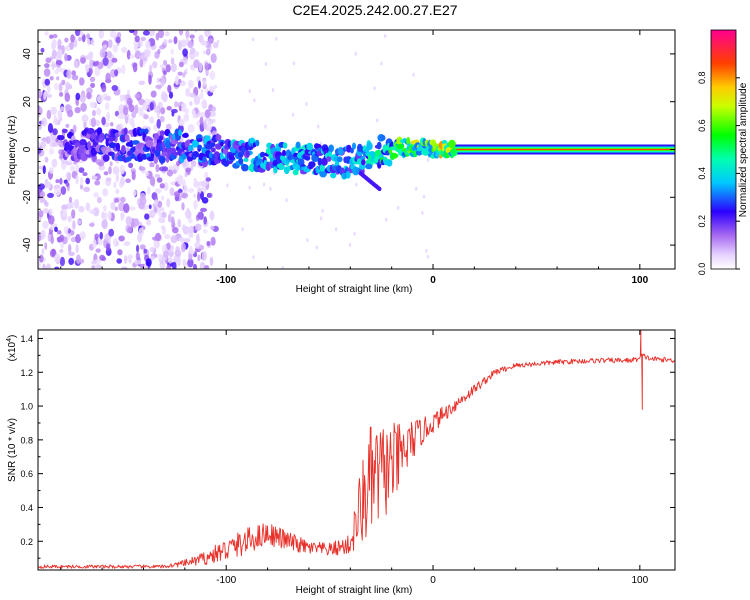 The width and height of the screenshot is (750, 600). Describe the element at coordinates (27, 197) in the screenshot. I see `spectrogram-y-tick-label: -20` at that location.